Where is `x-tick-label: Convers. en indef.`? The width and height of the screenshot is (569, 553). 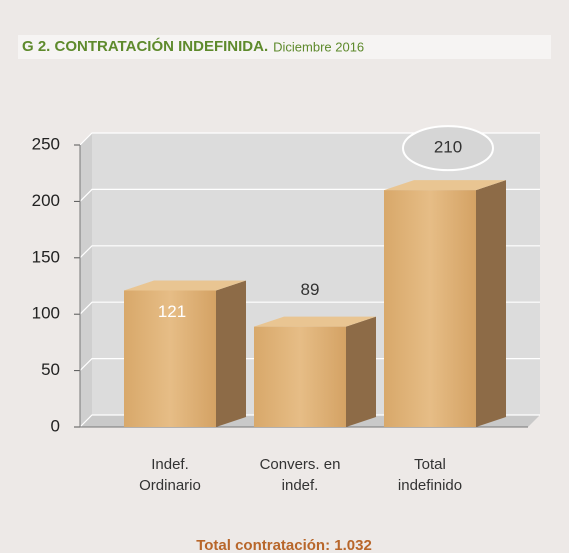
x-tick-label: Convers. en indef. is located at coordinates (300, 475).